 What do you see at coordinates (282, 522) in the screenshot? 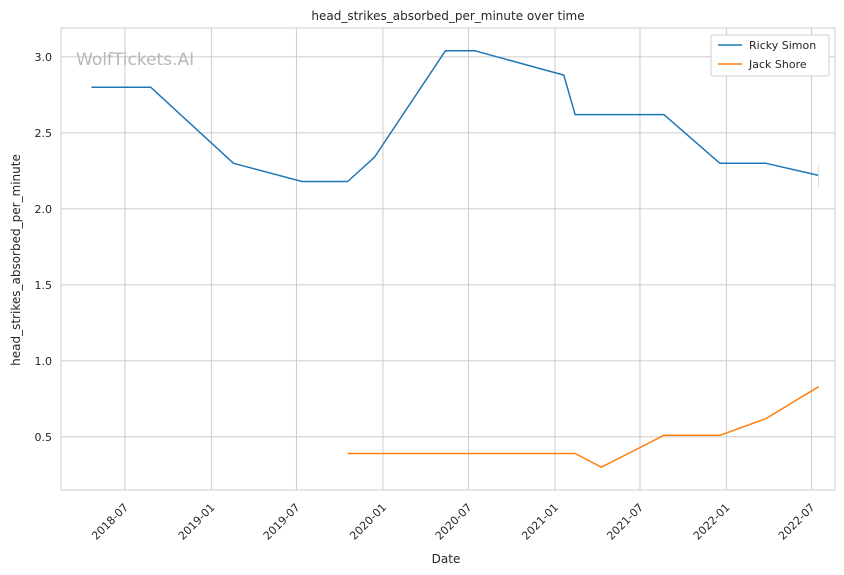
I see `x-tick-label: 2019-07` at bounding box center [282, 522].